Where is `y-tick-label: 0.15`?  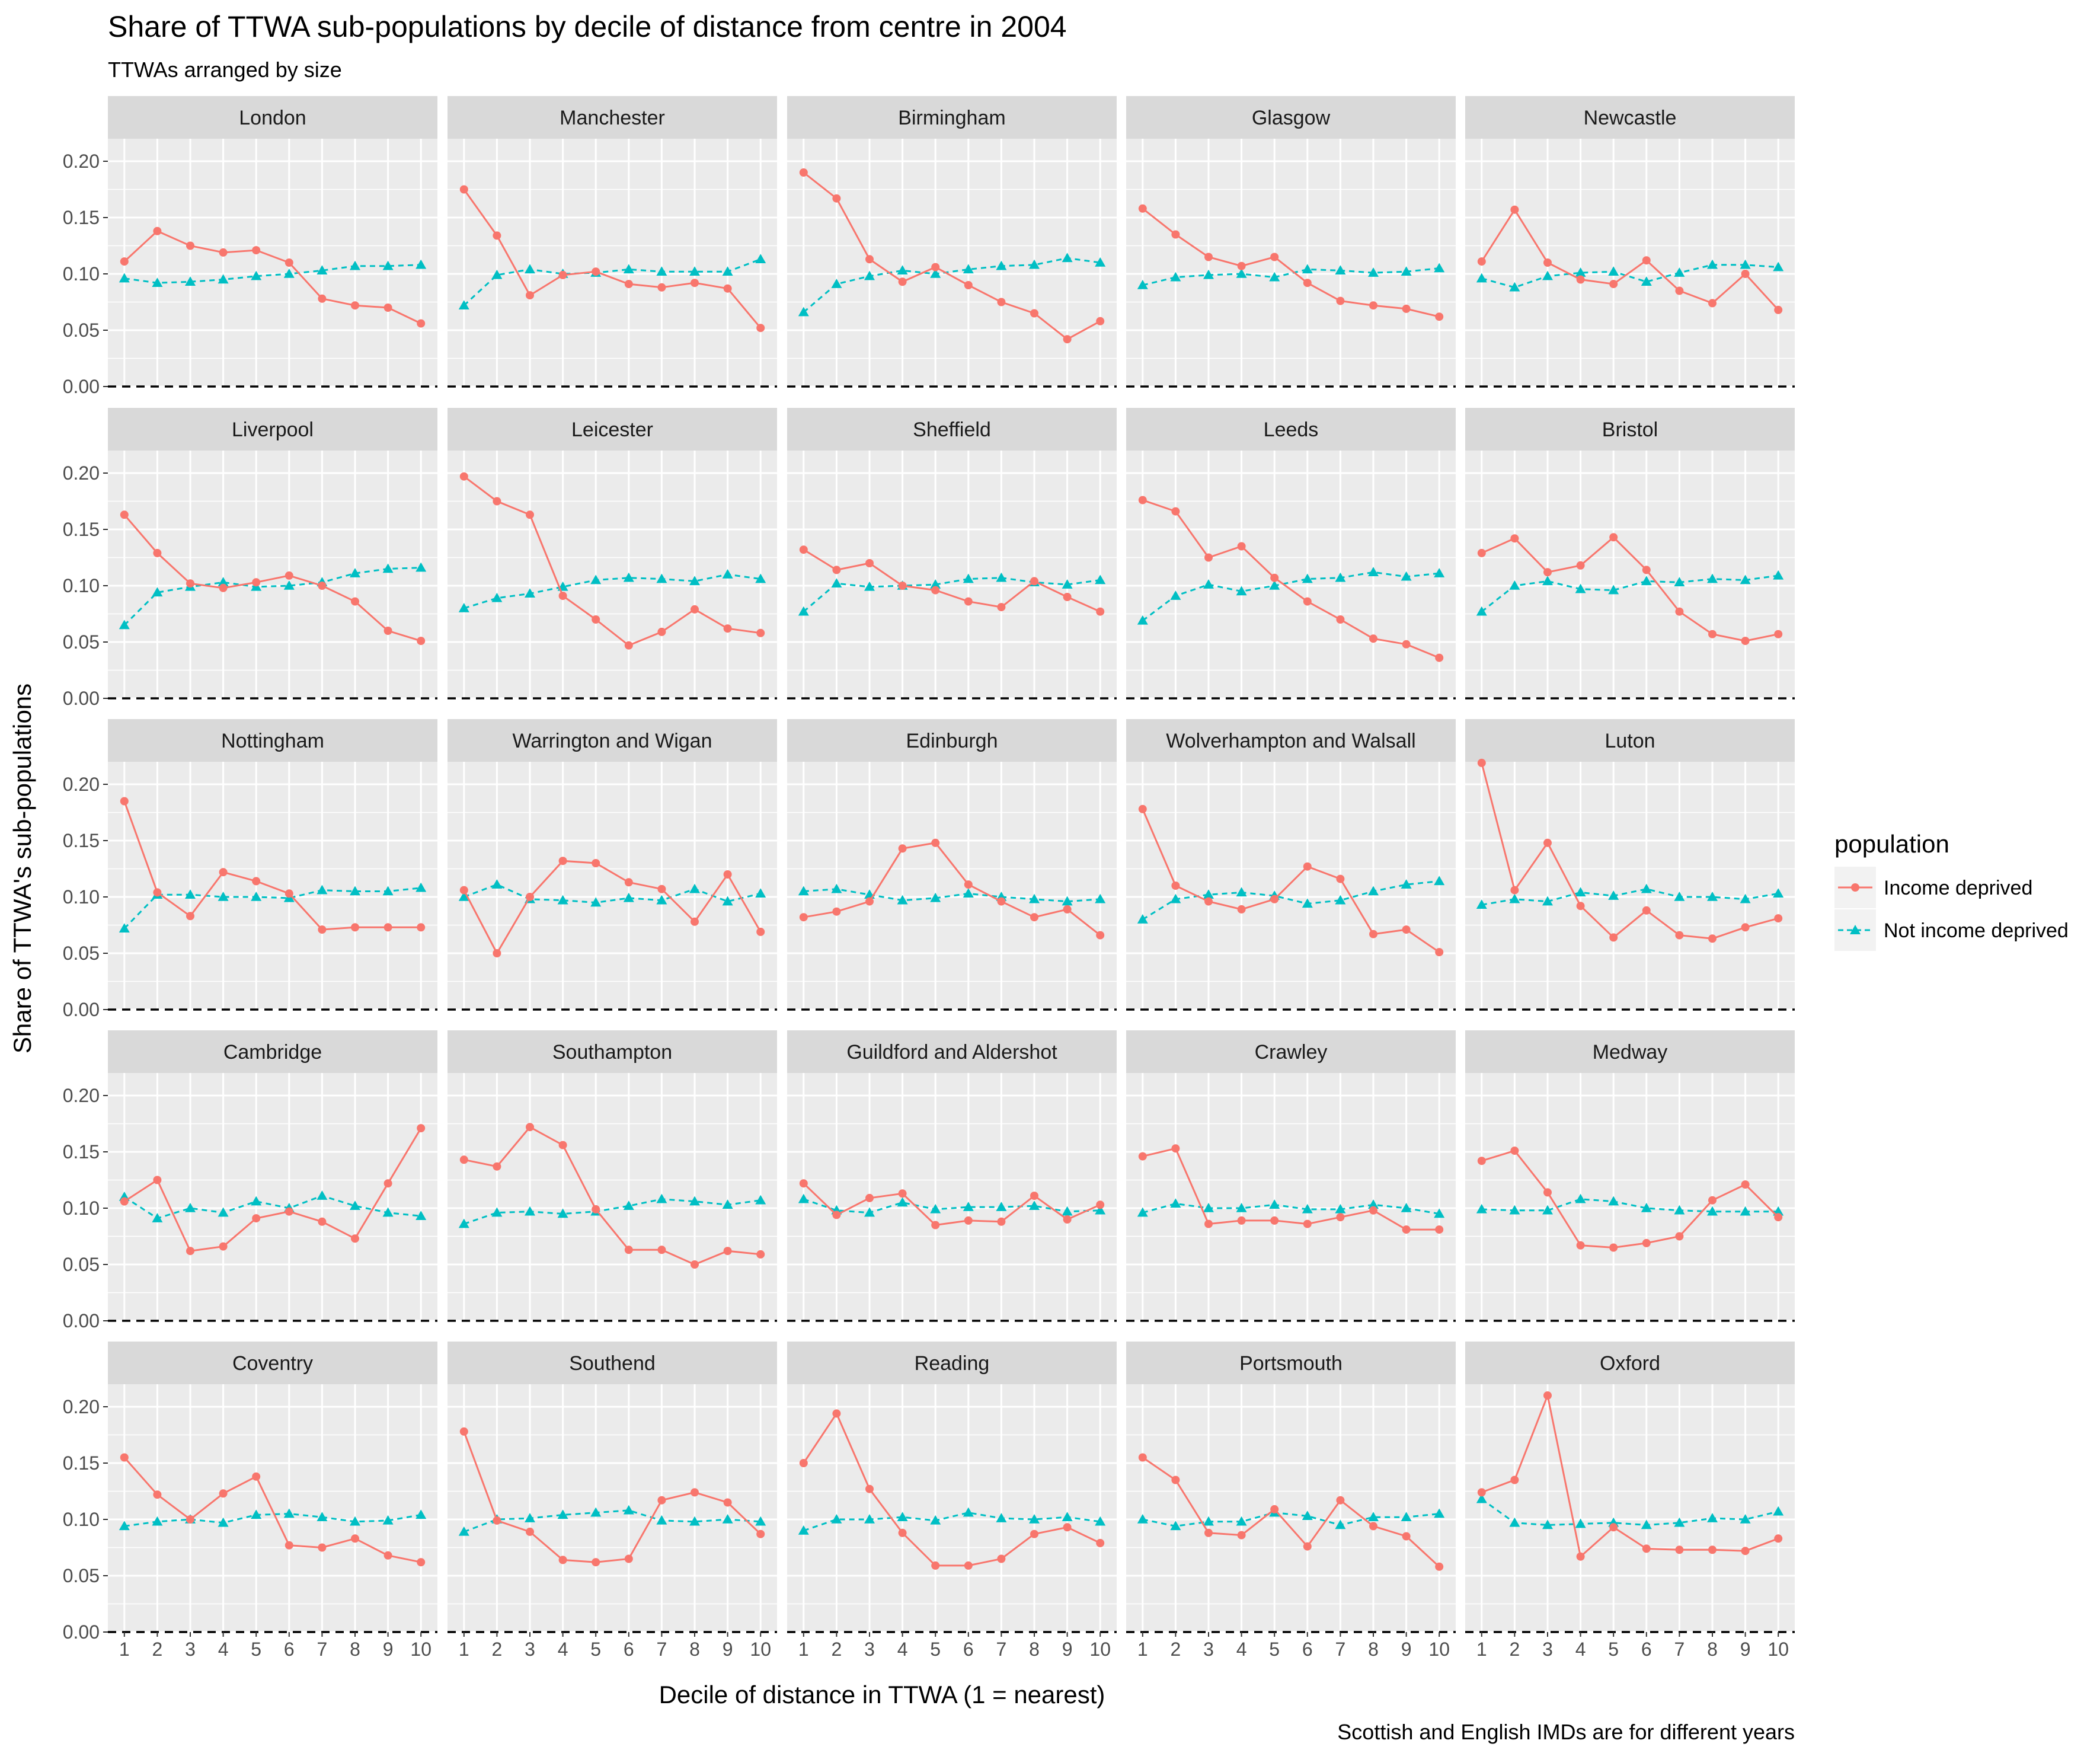 y-tick-label: 0.15 is located at coordinates (81, 841).